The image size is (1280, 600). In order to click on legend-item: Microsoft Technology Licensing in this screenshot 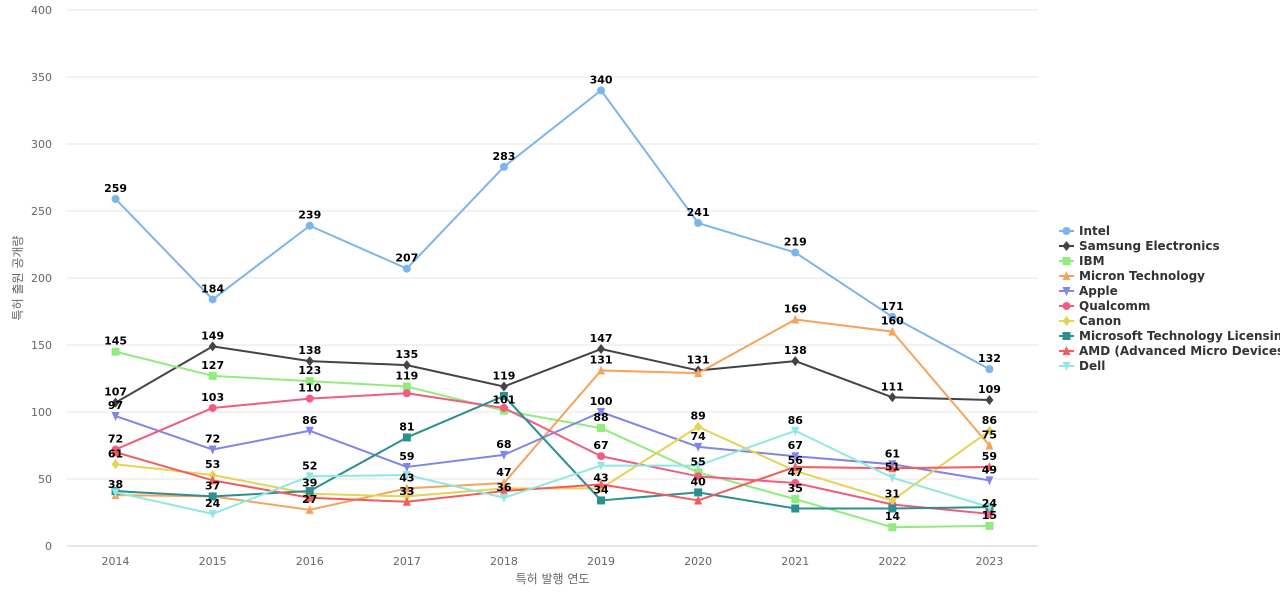, I will do `click(1169, 336)`.